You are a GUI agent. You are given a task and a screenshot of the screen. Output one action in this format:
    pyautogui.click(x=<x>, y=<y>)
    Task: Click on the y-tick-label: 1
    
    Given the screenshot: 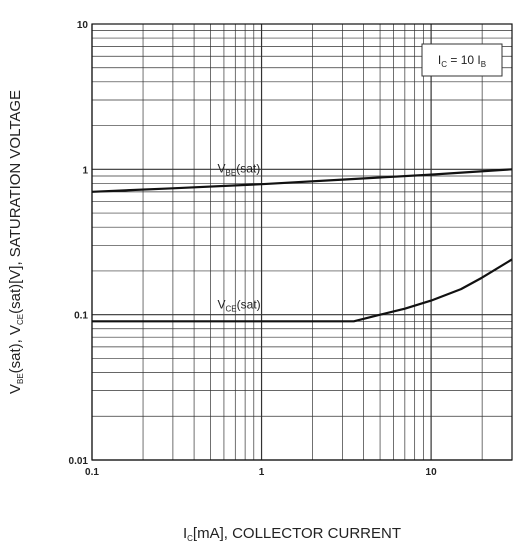 What is the action you would take?
    pyautogui.click(x=85, y=170)
    